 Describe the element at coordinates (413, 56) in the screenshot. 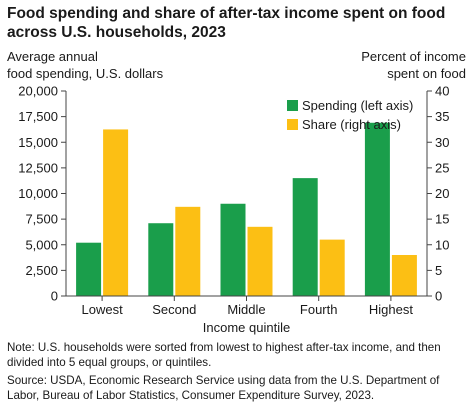

I see `right-axis-label-line1: Percent of income` at that location.